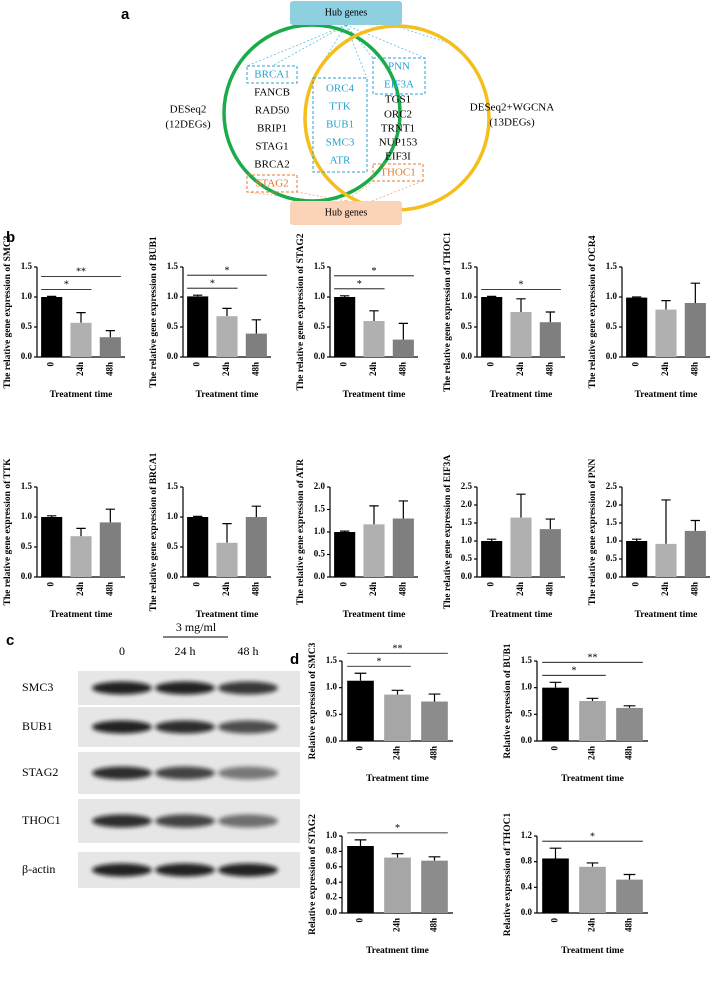  I want to click on y-axis-title: Relative expression of BUB1, so click(508, 700).